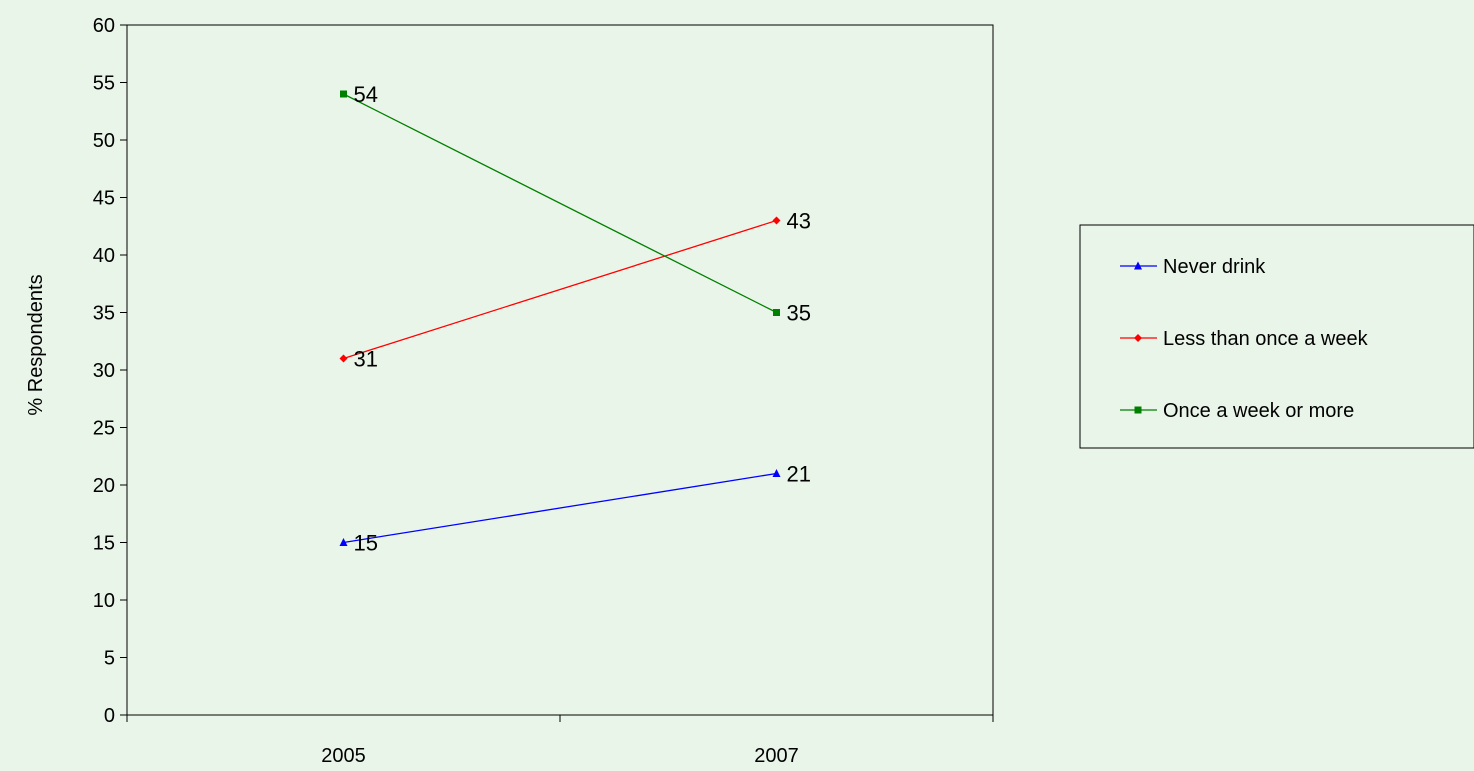  Describe the element at coordinates (104, 371) in the screenshot. I see `y-tick-label: 30` at that location.